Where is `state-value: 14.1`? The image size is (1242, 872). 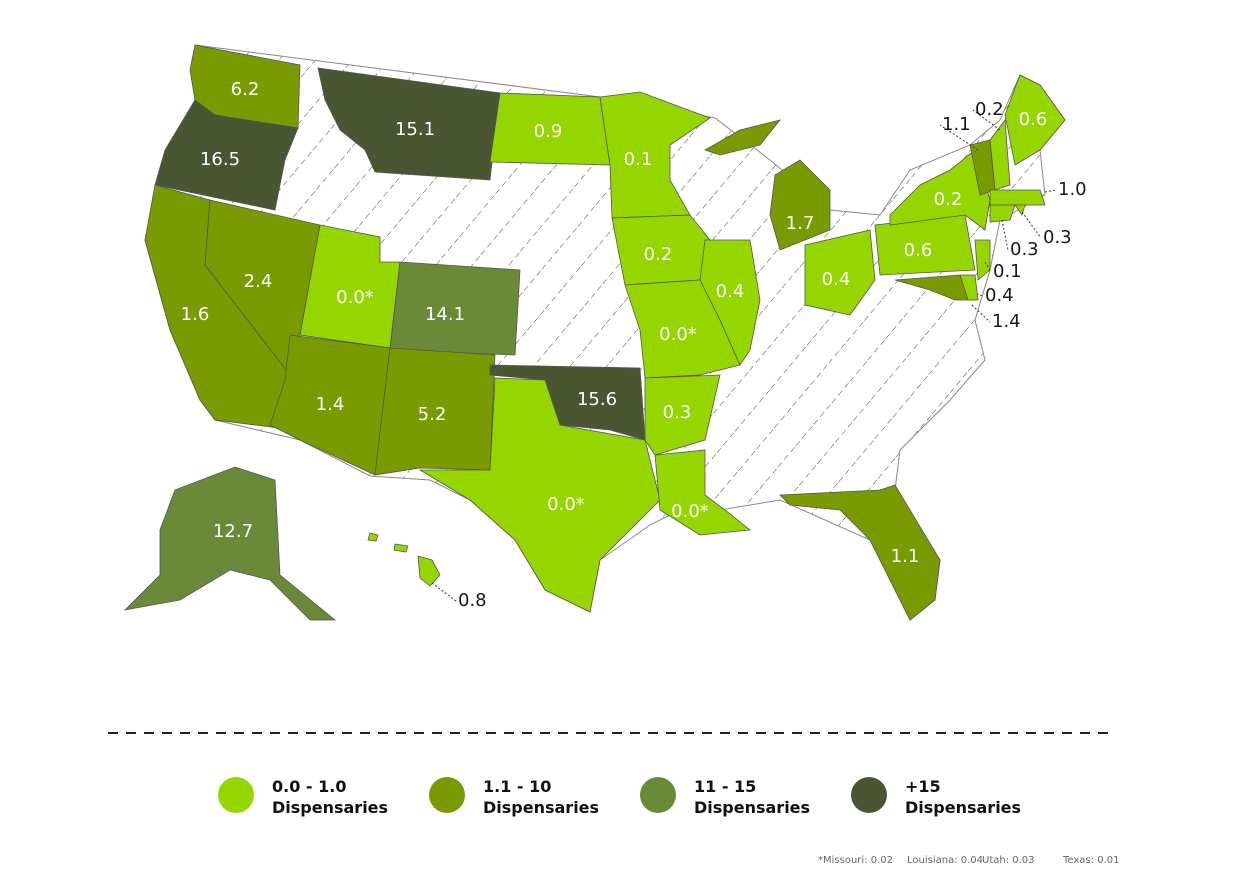 state-value: 14.1 is located at coordinates (445, 314).